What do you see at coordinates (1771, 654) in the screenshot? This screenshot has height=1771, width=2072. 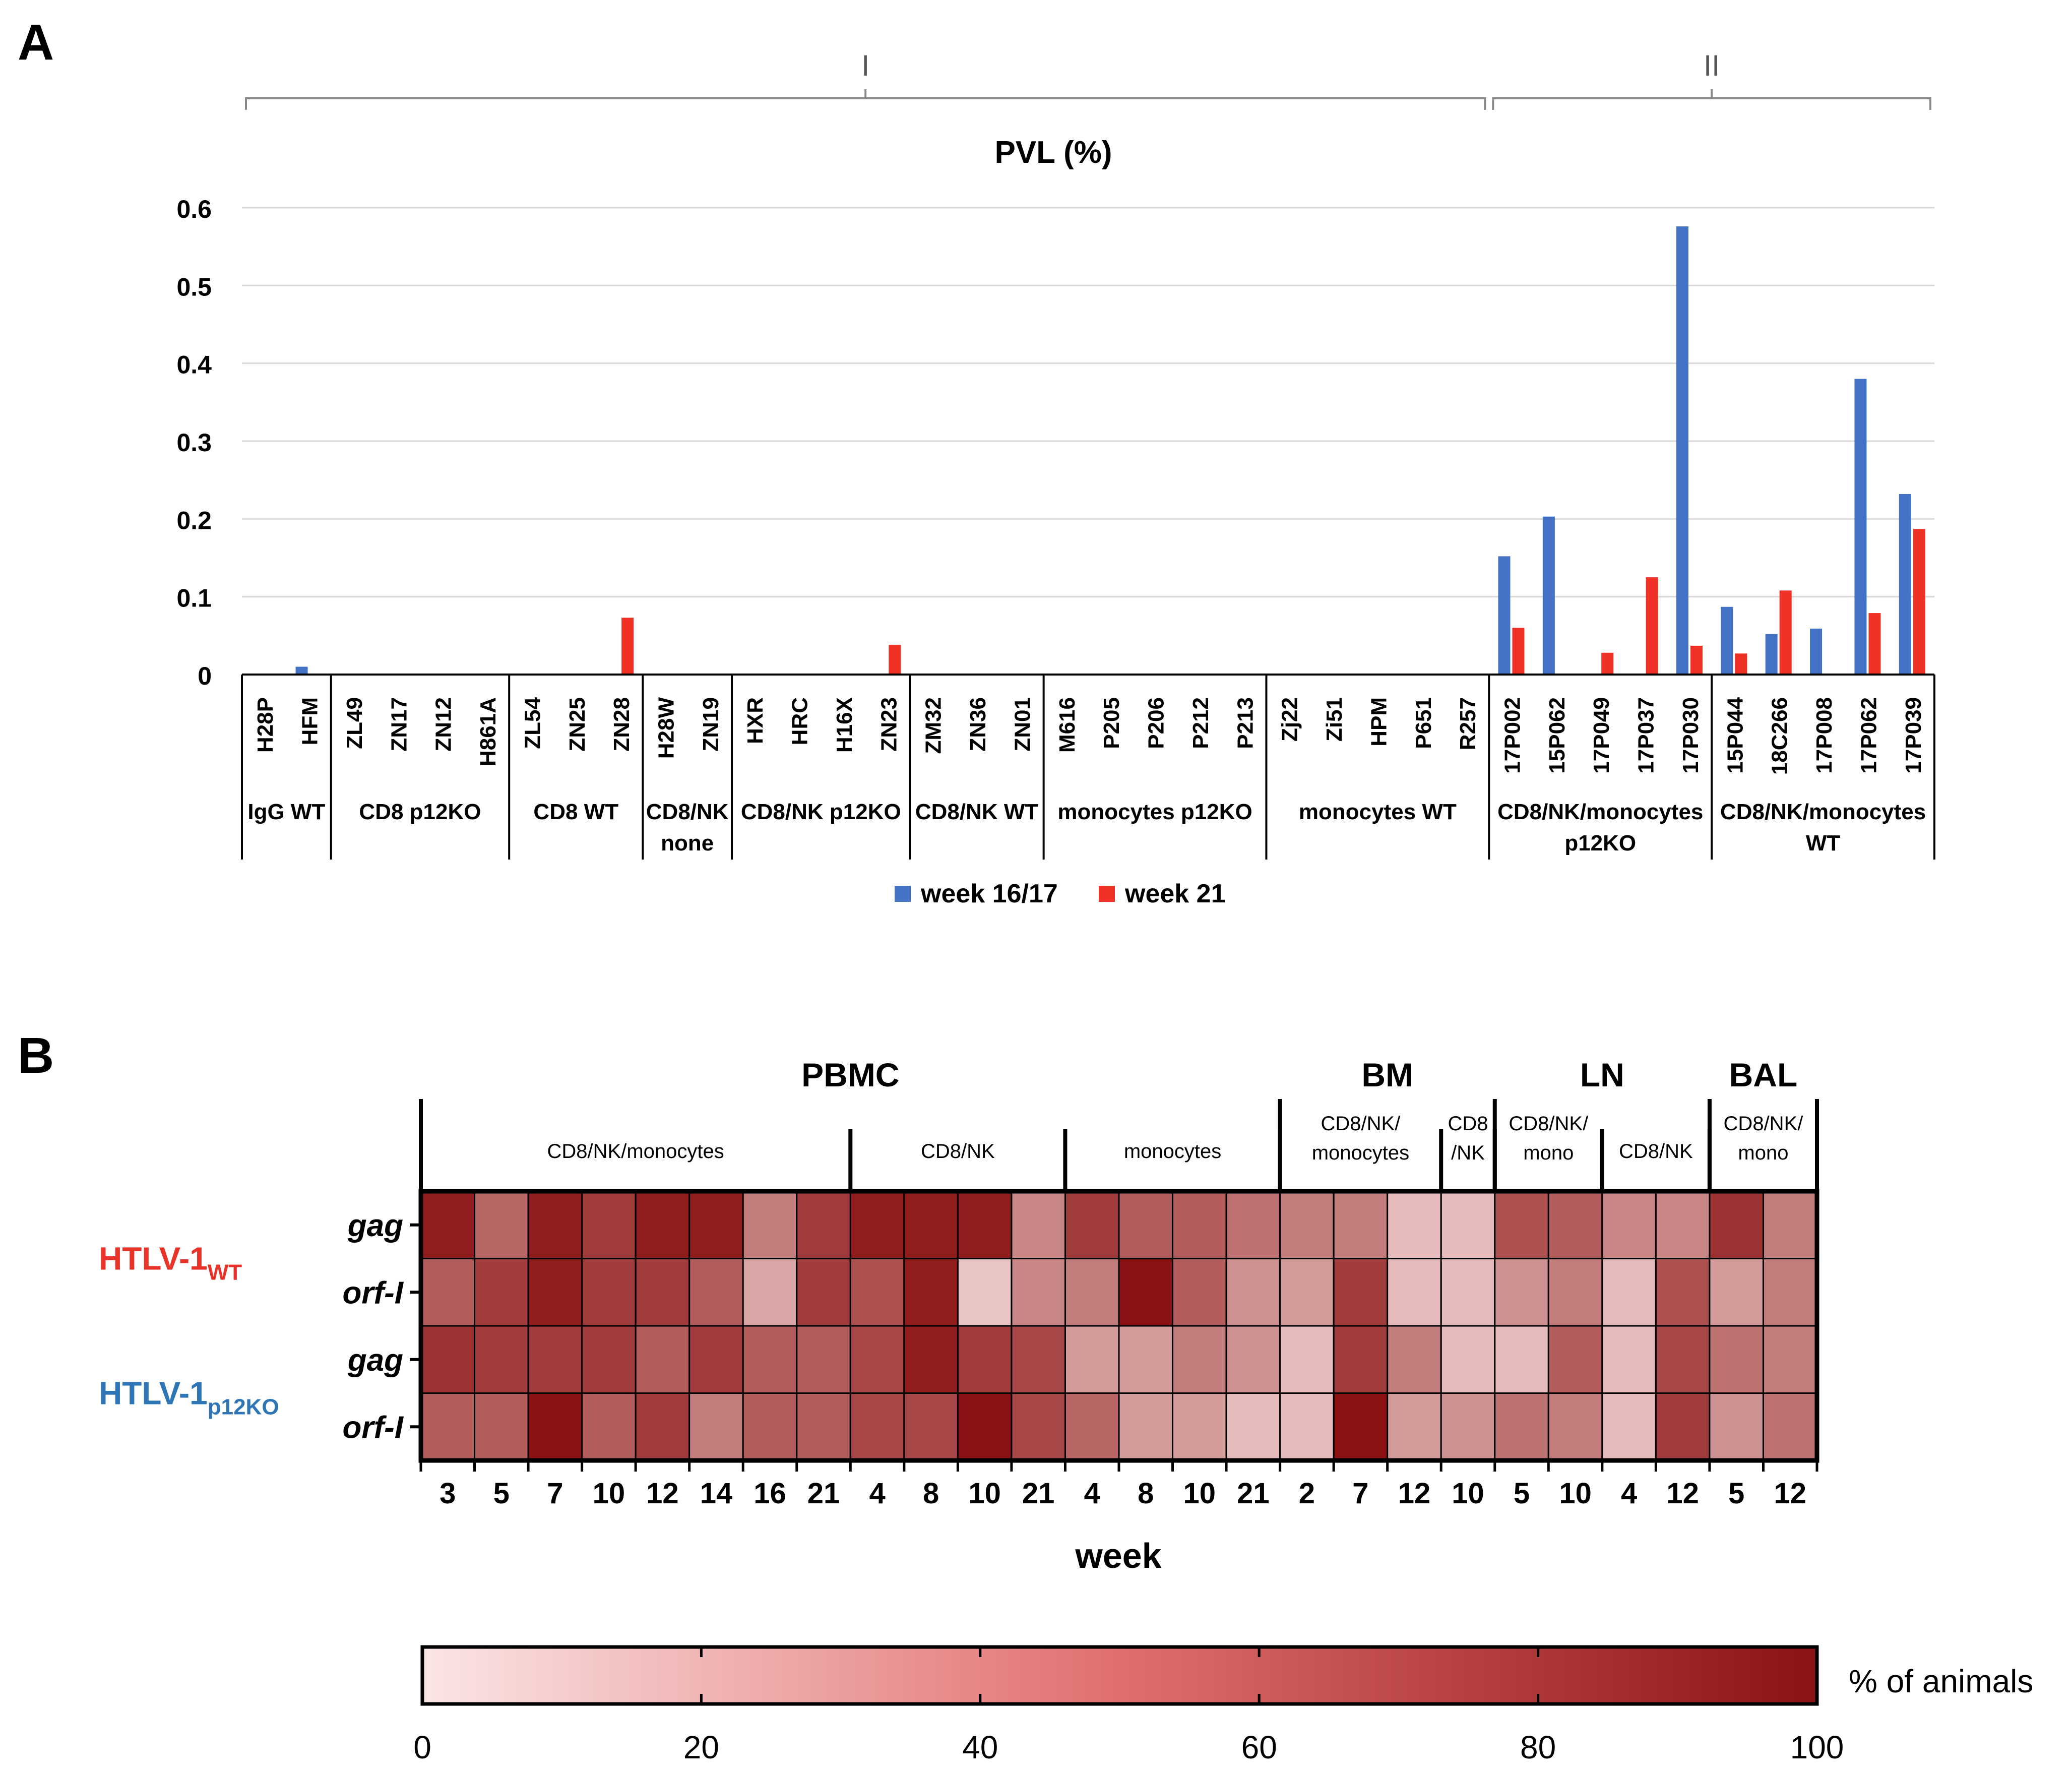 I see `bar-week-16-17-18C266` at bounding box center [1771, 654].